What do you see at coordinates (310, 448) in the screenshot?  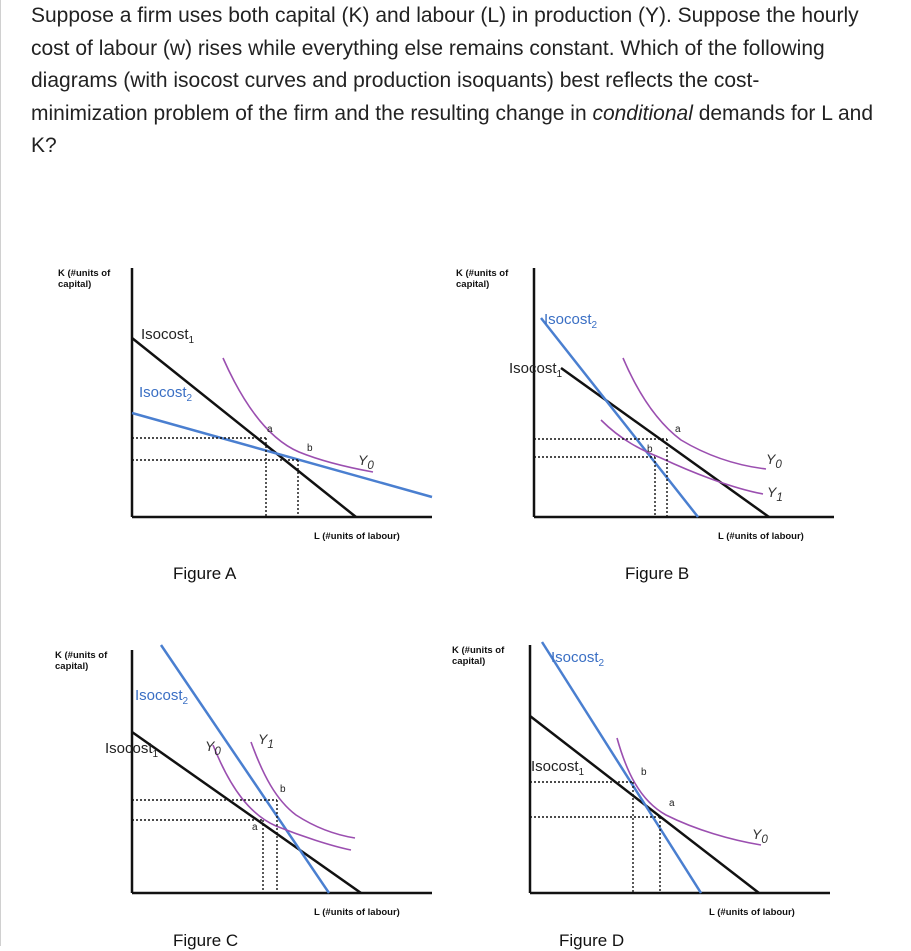 I see `figure-a-point-b: b` at bounding box center [310, 448].